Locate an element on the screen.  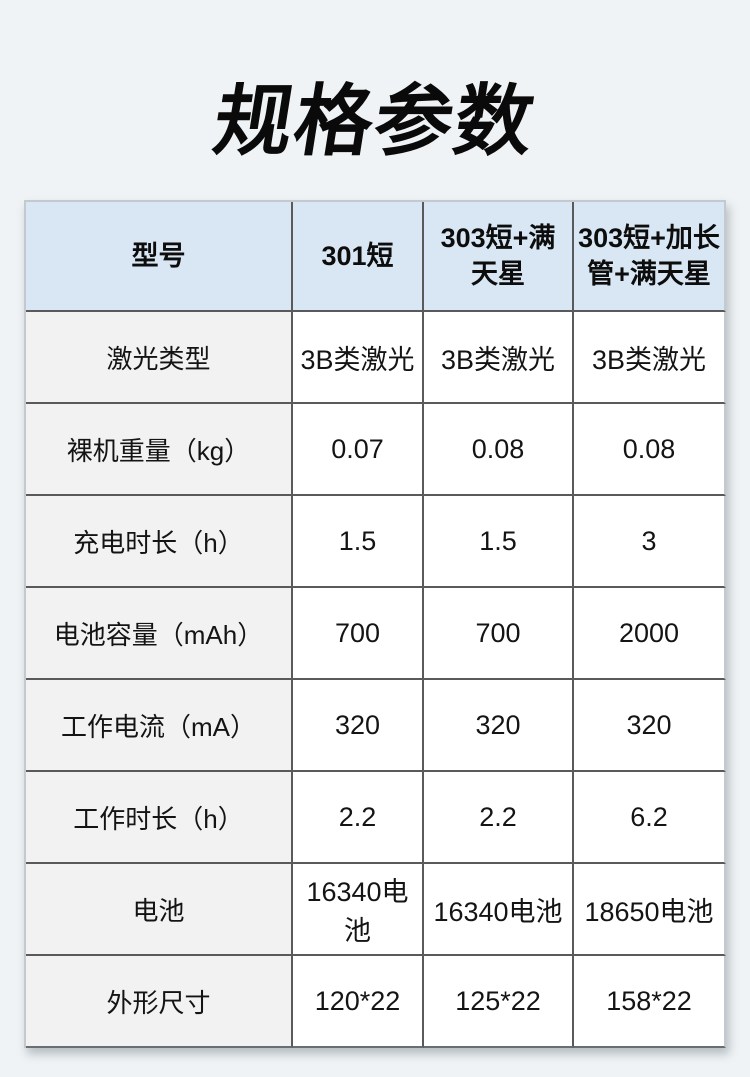
table-row: 工作时长（h） 2.2 2.2 6.2 is located at coordinates (376, 818).